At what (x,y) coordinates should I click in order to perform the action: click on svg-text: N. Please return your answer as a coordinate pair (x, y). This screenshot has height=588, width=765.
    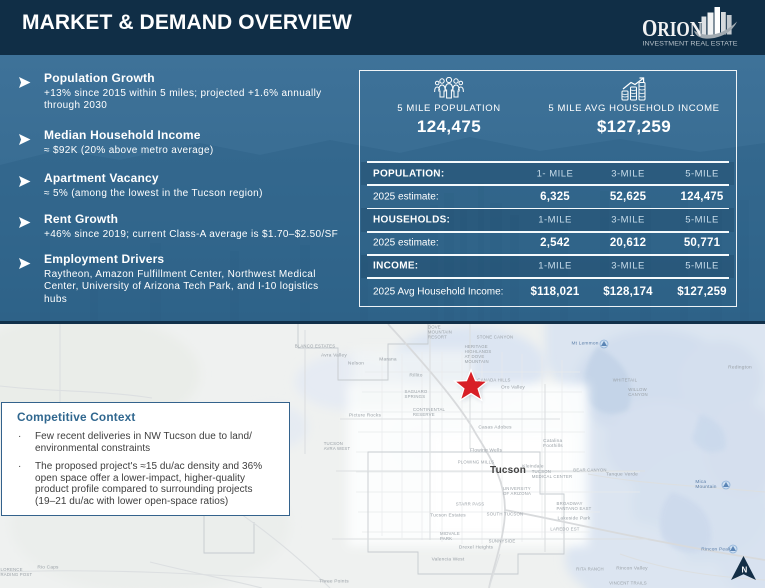
    Looking at the image, I should click on (745, 570).